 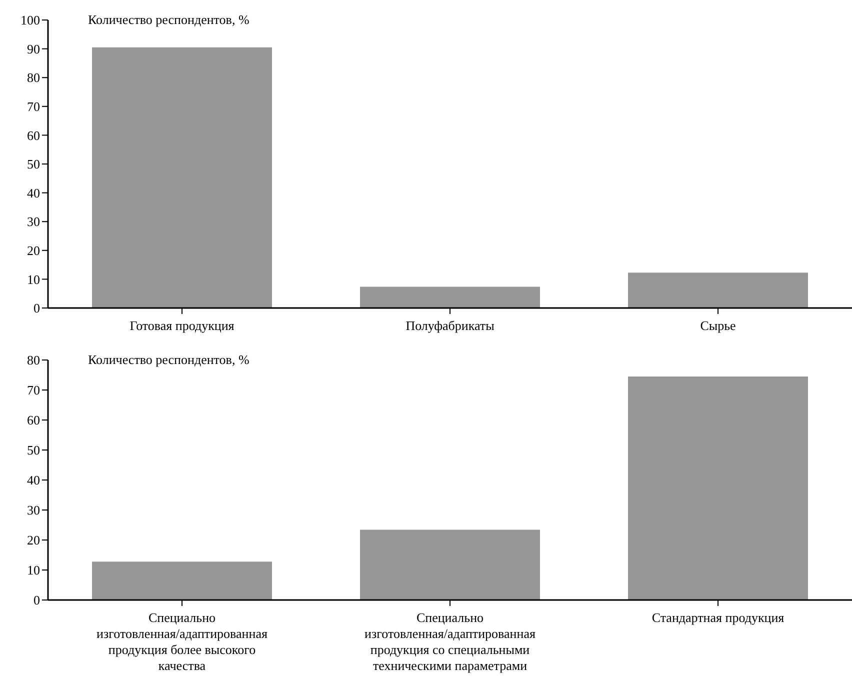 I want to click on x-tick-label: Специально изготовленная/адаптированная продукция со специальными техническими параметрами, so click(x=450, y=641).